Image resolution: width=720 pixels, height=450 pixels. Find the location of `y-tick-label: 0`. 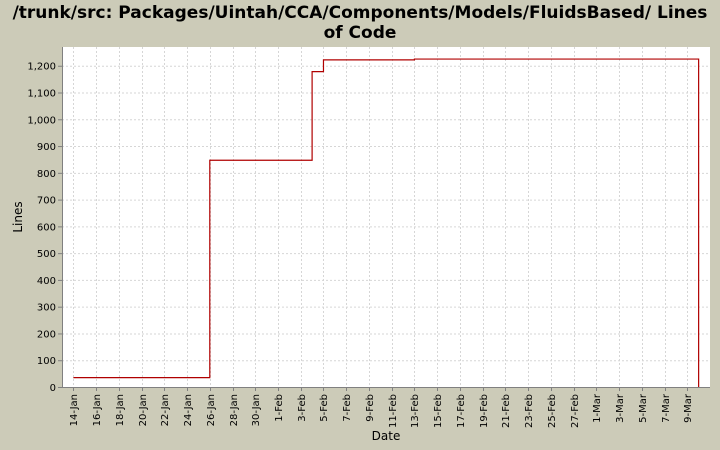

y-tick-label: 0 is located at coordinates (53, 388).